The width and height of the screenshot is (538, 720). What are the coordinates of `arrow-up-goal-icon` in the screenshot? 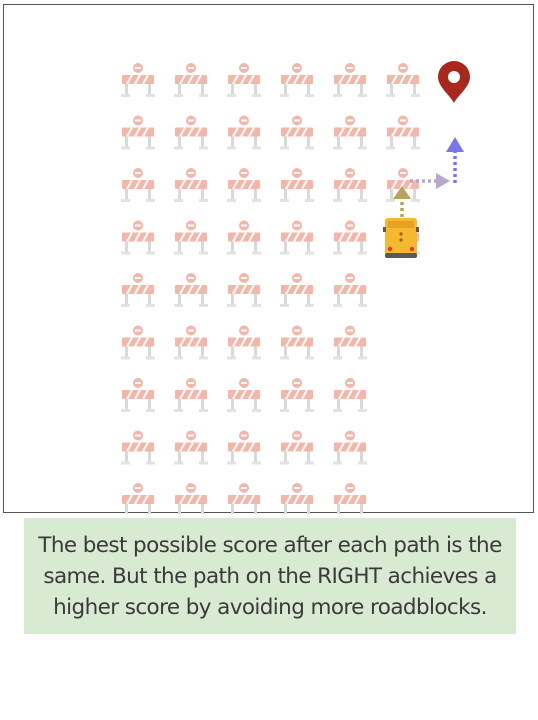 It's located at (455, 144).